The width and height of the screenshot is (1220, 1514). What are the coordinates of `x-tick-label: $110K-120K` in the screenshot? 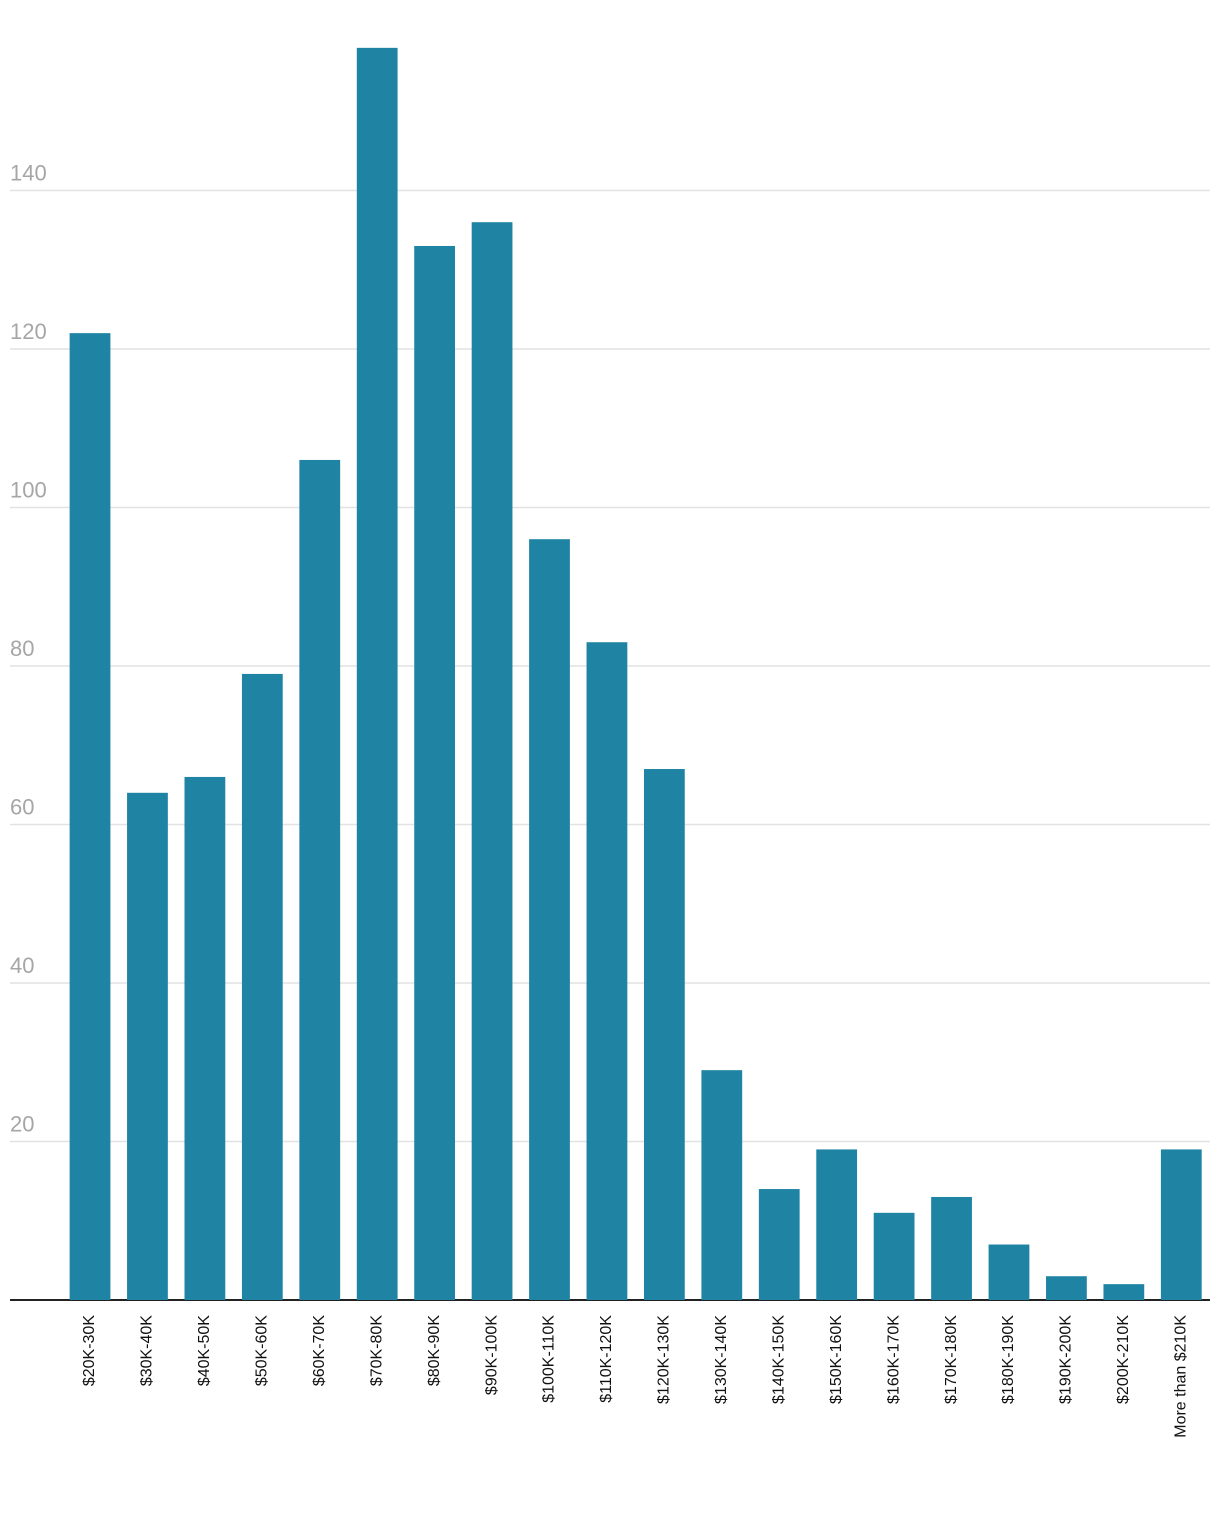 It's located at (606, 1359).